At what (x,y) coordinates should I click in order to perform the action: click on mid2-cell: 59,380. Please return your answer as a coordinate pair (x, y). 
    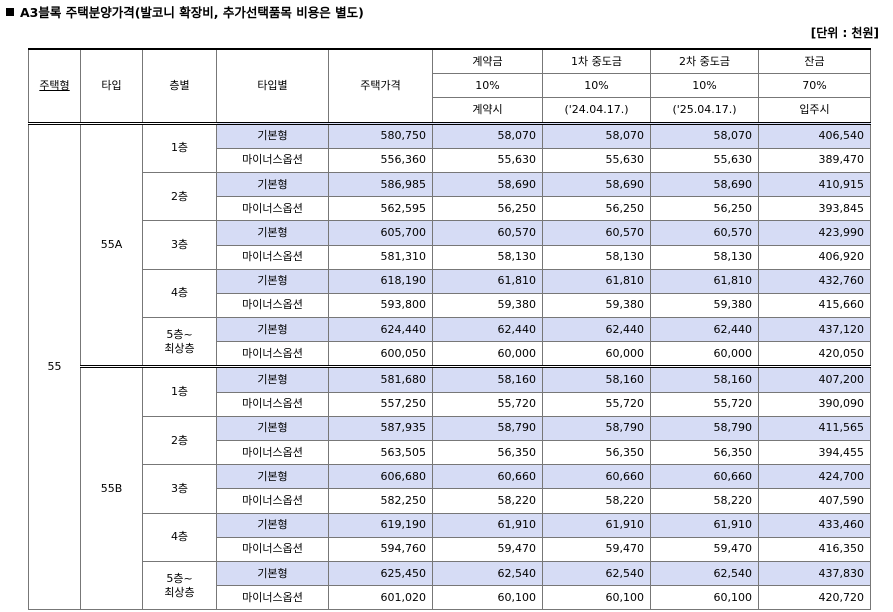
    Looking at the image, I should click on (704, 305).